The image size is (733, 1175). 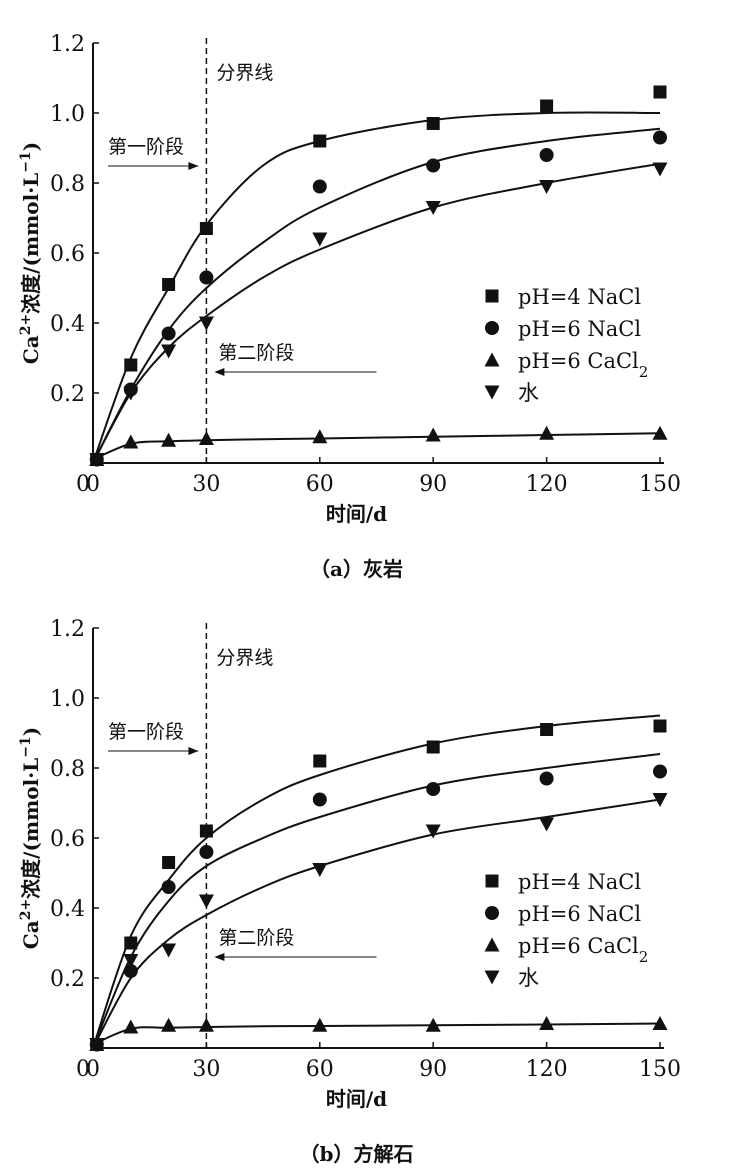 I want to click on y-axis-label-part: −1, so click(x=26, y=161).